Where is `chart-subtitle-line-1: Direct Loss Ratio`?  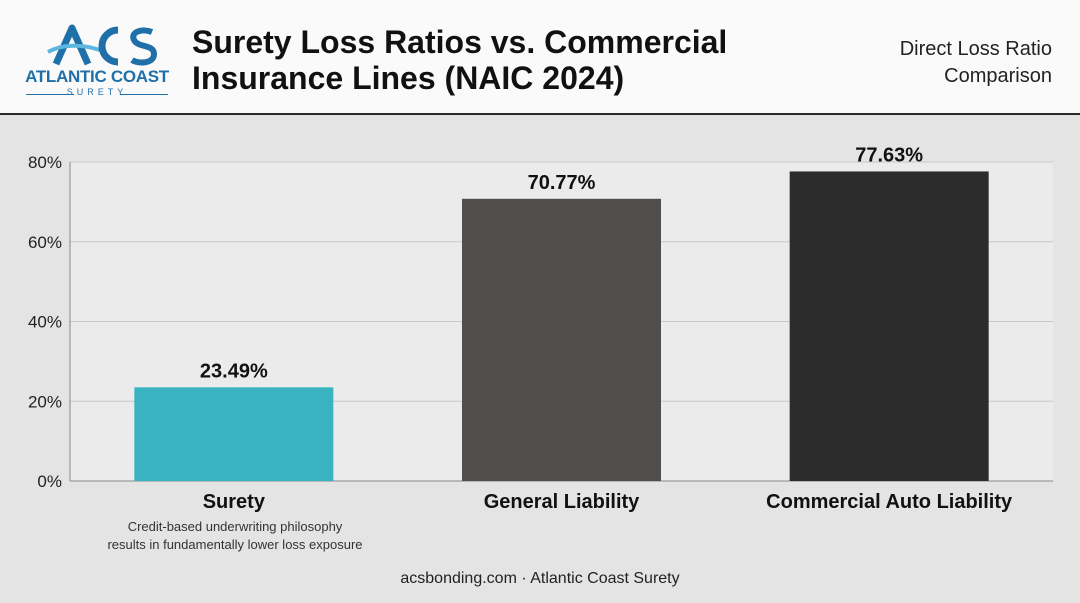
chart-subtitle-line-1: Direct Loss Ratio is located at coordinates (975, 49).